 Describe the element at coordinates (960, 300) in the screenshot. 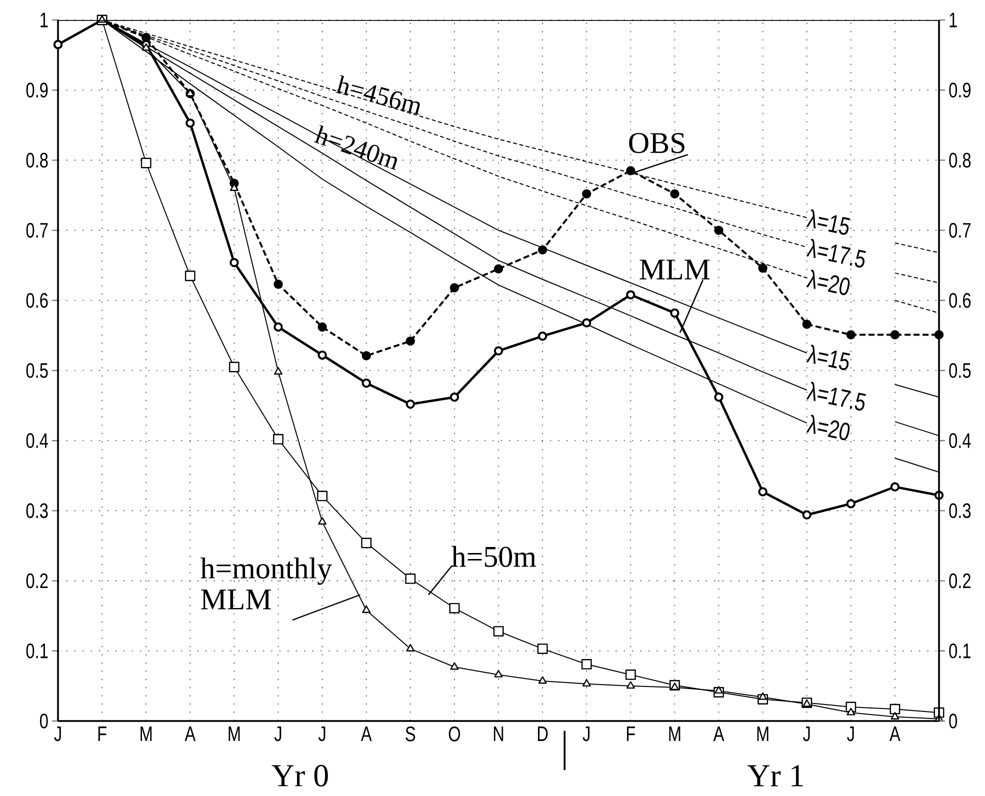

I see `y2-tick-label: 0.6` at that location.